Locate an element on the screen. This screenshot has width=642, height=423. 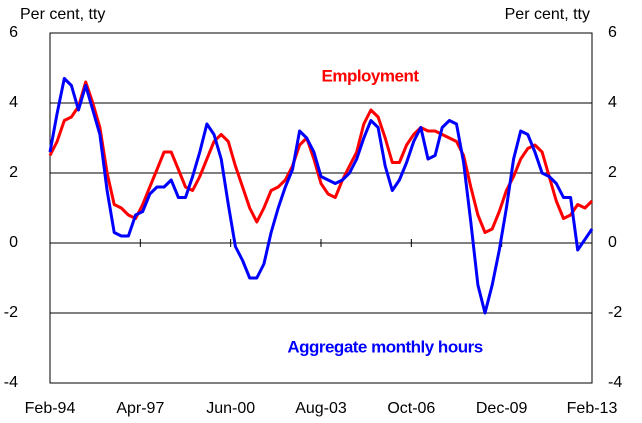
y2-axis-label: Per cent, tty is located at coordinates (547, 14).